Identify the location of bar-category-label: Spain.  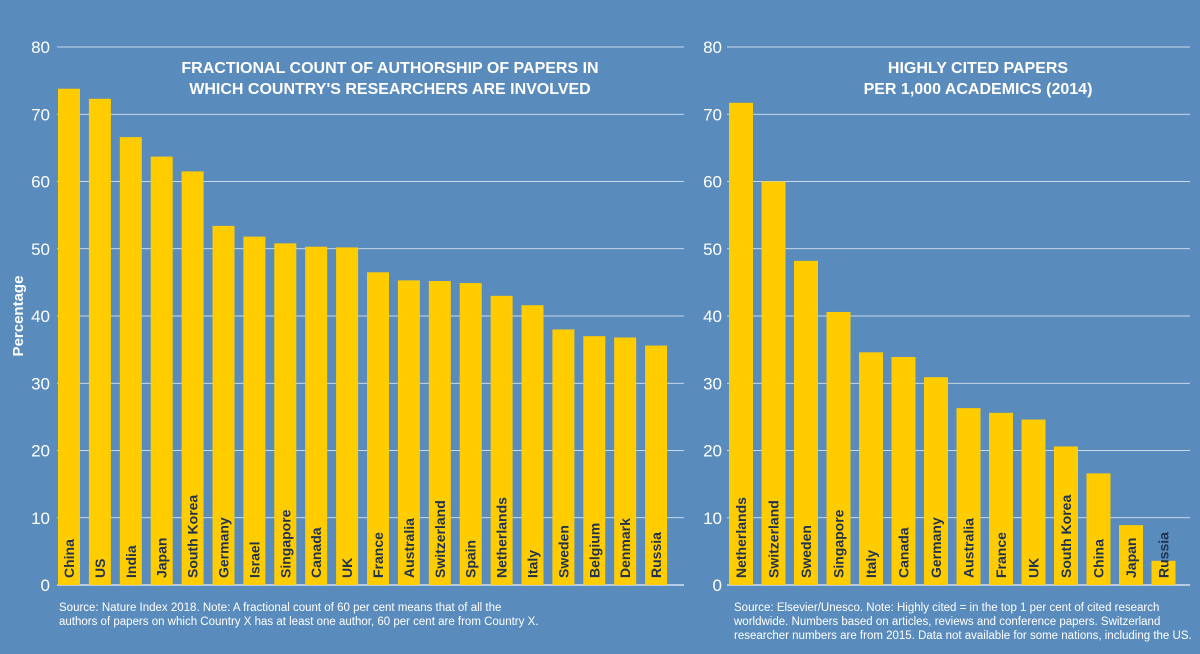
(471, 559).